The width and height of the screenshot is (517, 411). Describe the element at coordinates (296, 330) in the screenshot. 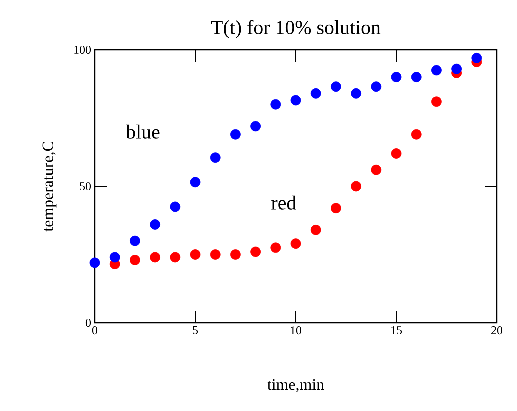

I see `x-tick-label: 10` at that location.